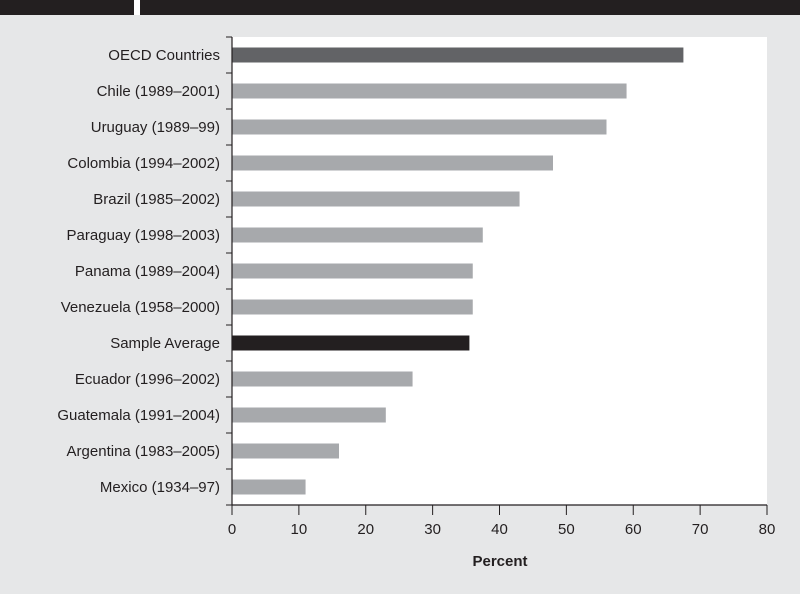  Describe the element at coordinates (432, 529) in the screenshot. I see `x-tick-label: 30` at that location.